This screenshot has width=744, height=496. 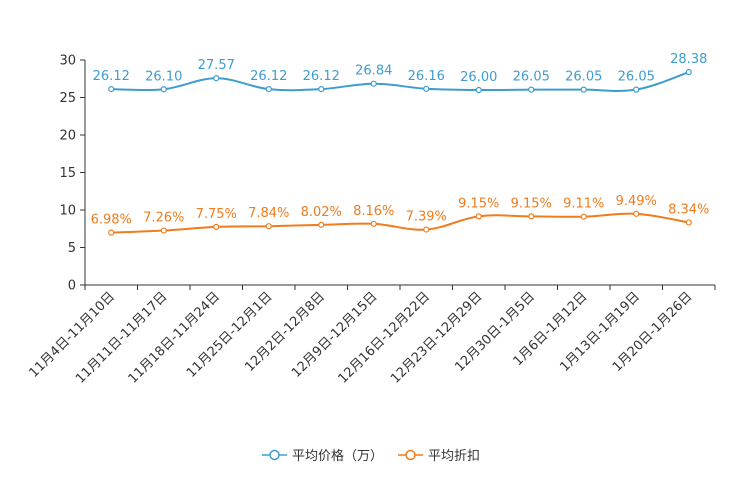 What do you see at coordinates (121, 337) in the screenshot?
I see `x-tick-label: 11月11日-11月17日` at bounding box center [121, 337].